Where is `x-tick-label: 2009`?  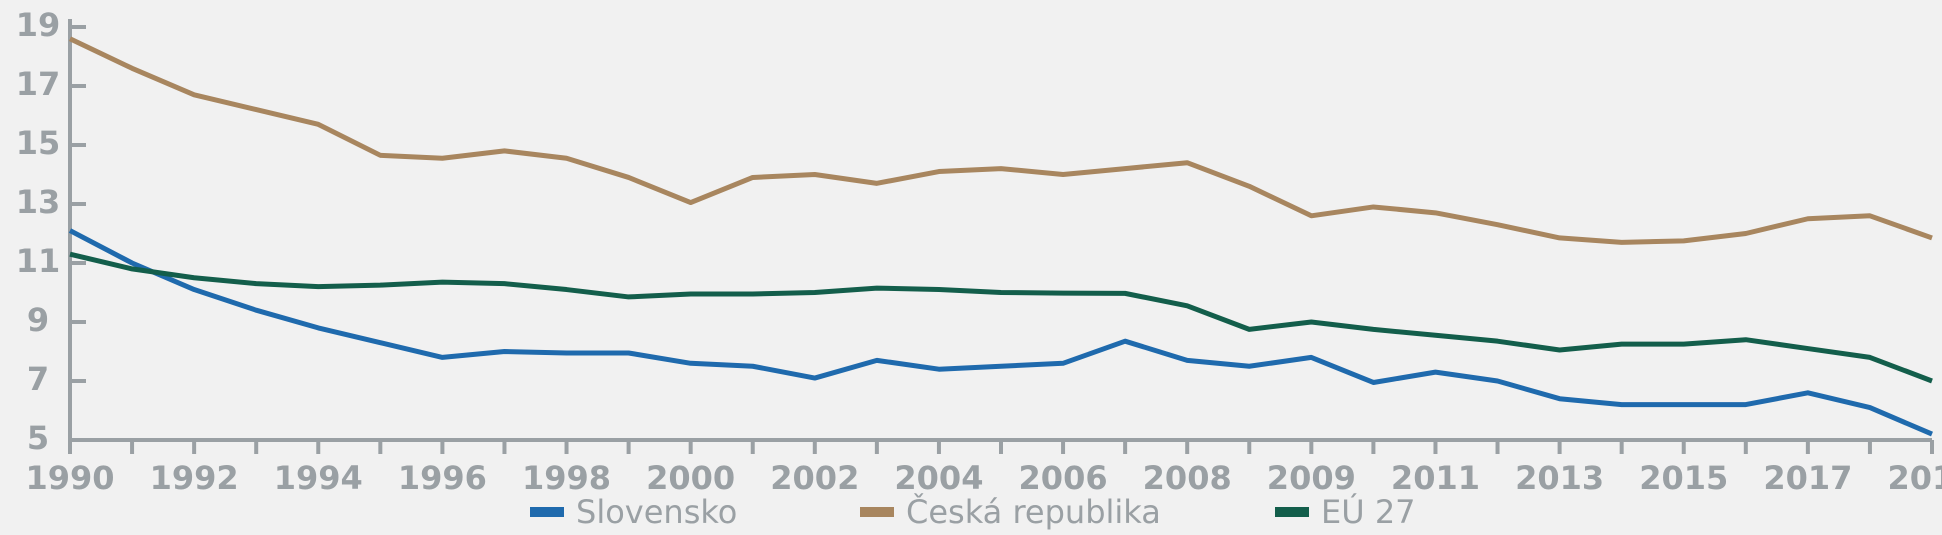 x-tick-label: 2009 is located at coordinates (1311, 478).